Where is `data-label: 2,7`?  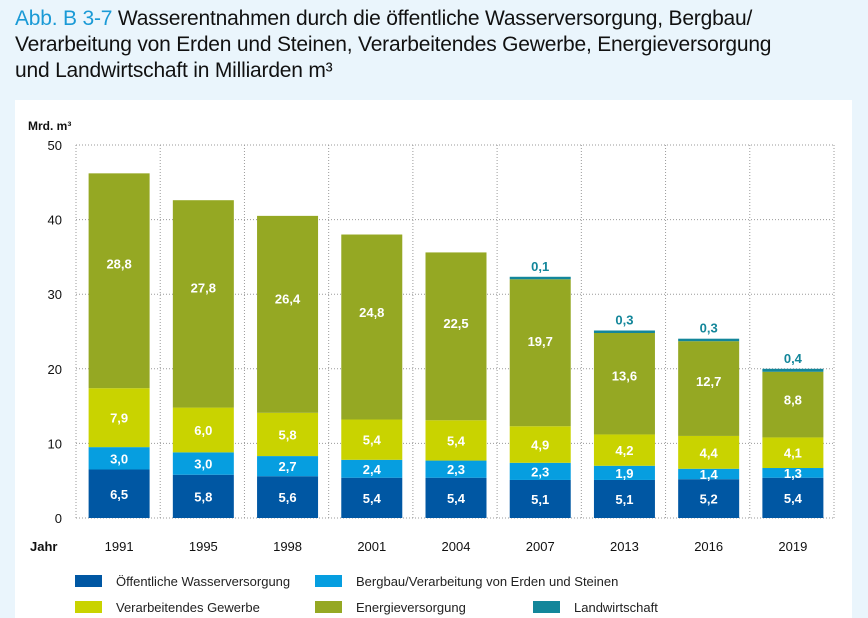 data-label: 2,7 is located at coordinates (288, 466).